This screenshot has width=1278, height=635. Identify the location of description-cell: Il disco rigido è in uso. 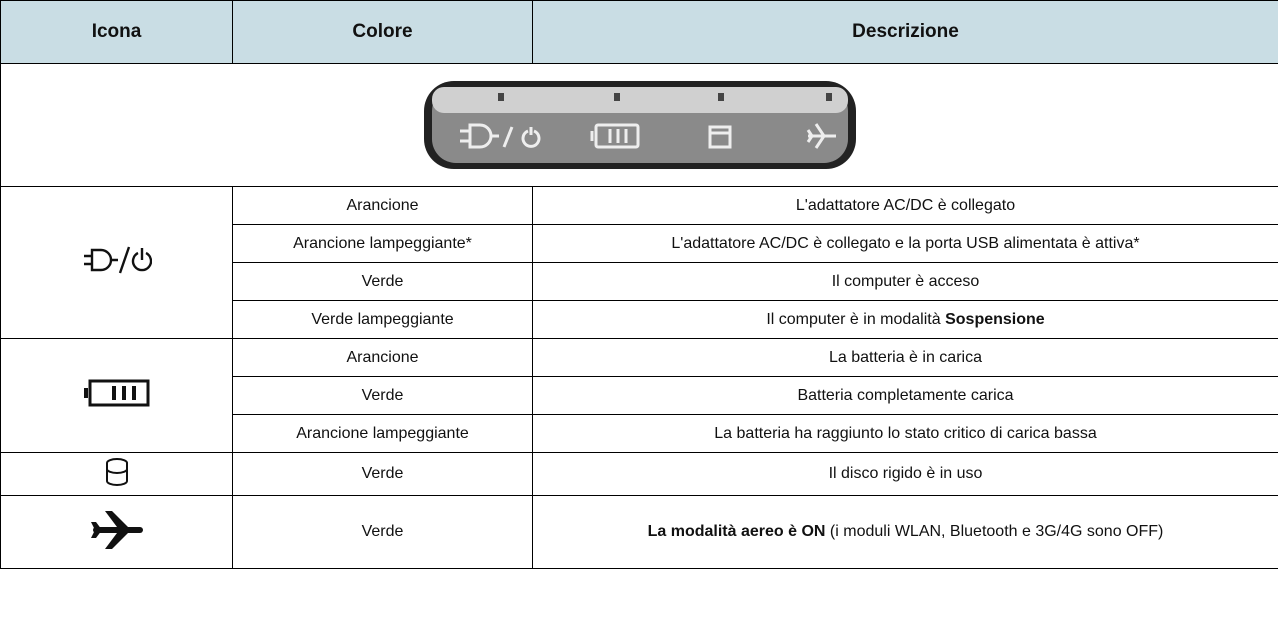
(905, 474).